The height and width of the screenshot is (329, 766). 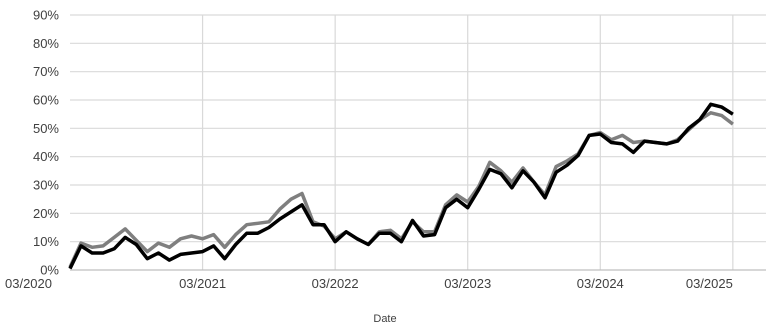 What do you see at coordinates (467, 283) in the screenshot?
I see `x-tick-label: 03/2023` at bounding box center [467, 283].